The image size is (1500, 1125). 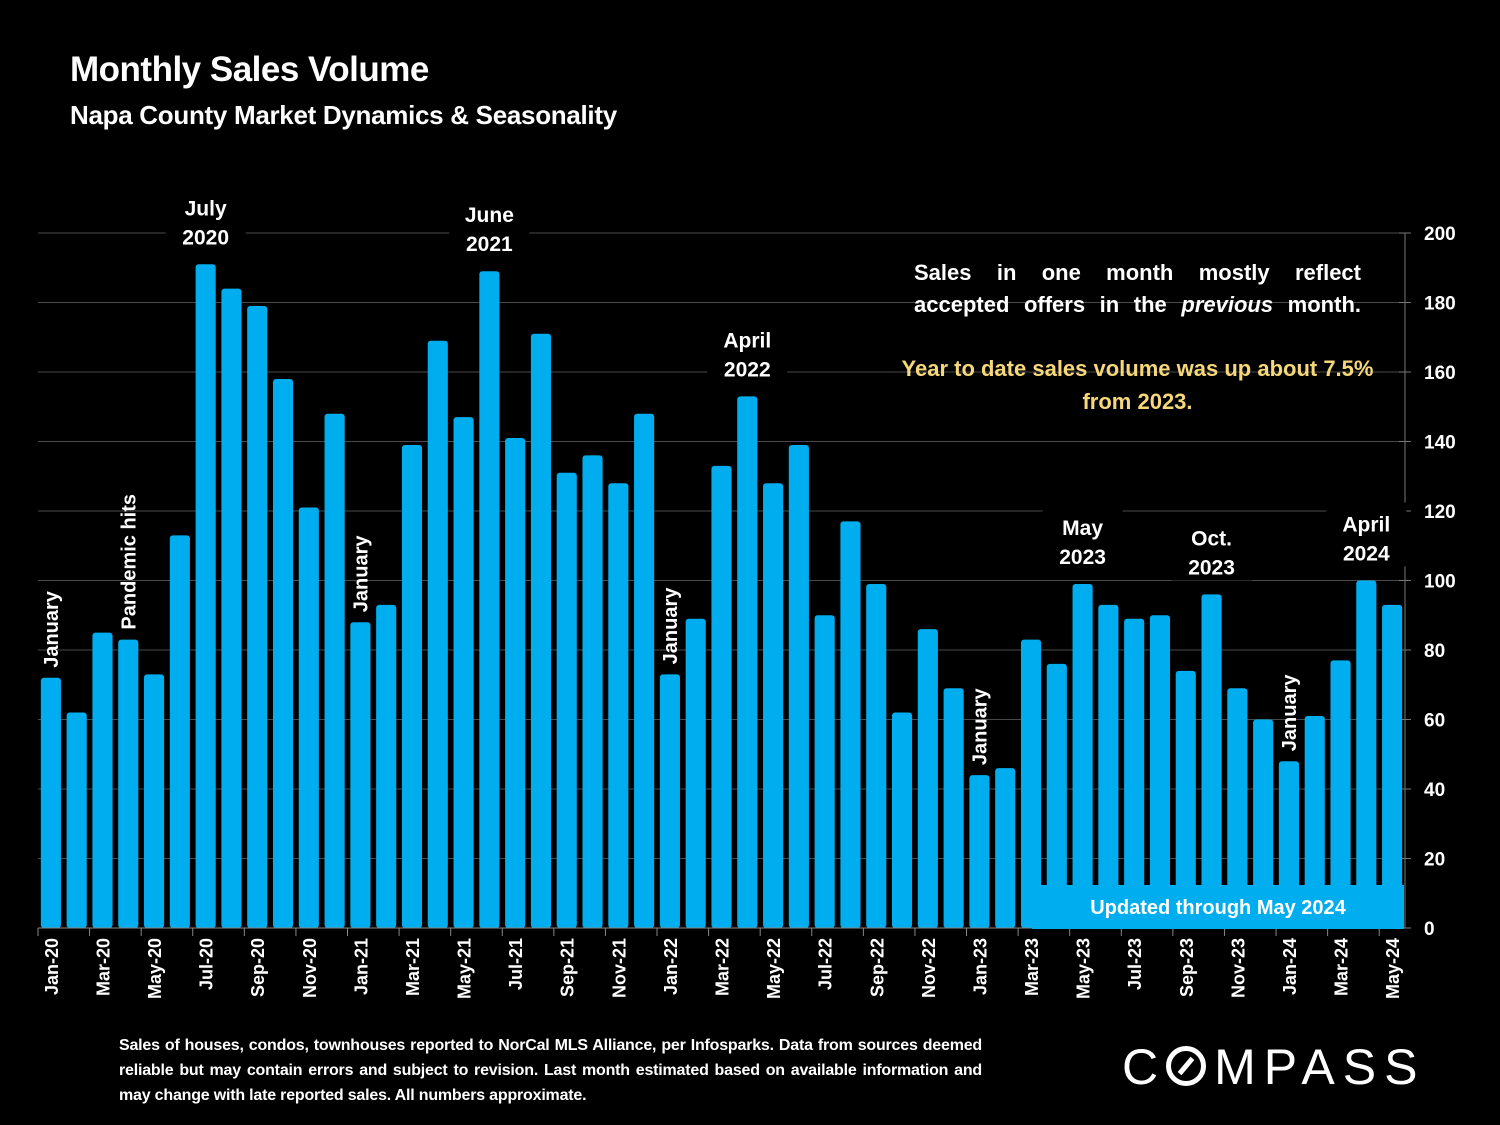 I want to click on logo-o-icon, so click(x=1186, y=1066).